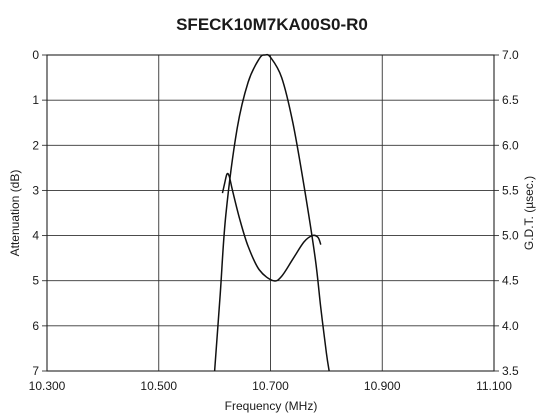 This screenshot has width=541, height=418. I want to click on y-left-tick-label: 0, so click(35, 55).